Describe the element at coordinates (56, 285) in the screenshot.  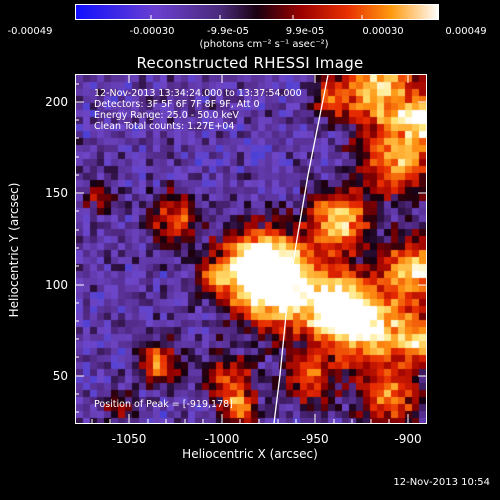
I see `y-tick-label: 100` at that location.